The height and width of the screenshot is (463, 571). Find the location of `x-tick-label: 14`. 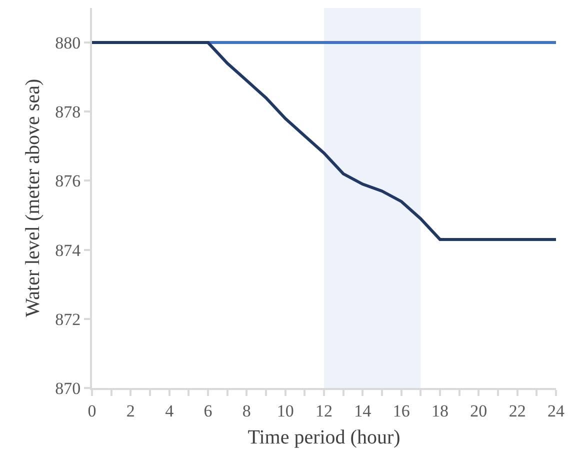

x-tick-label: 14 is located at coordinates (363, 410).